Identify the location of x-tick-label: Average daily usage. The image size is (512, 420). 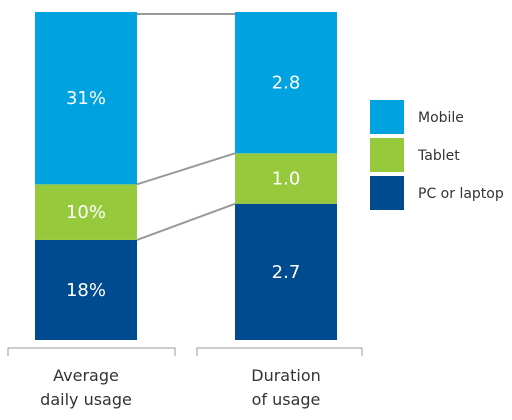
(86, 387).